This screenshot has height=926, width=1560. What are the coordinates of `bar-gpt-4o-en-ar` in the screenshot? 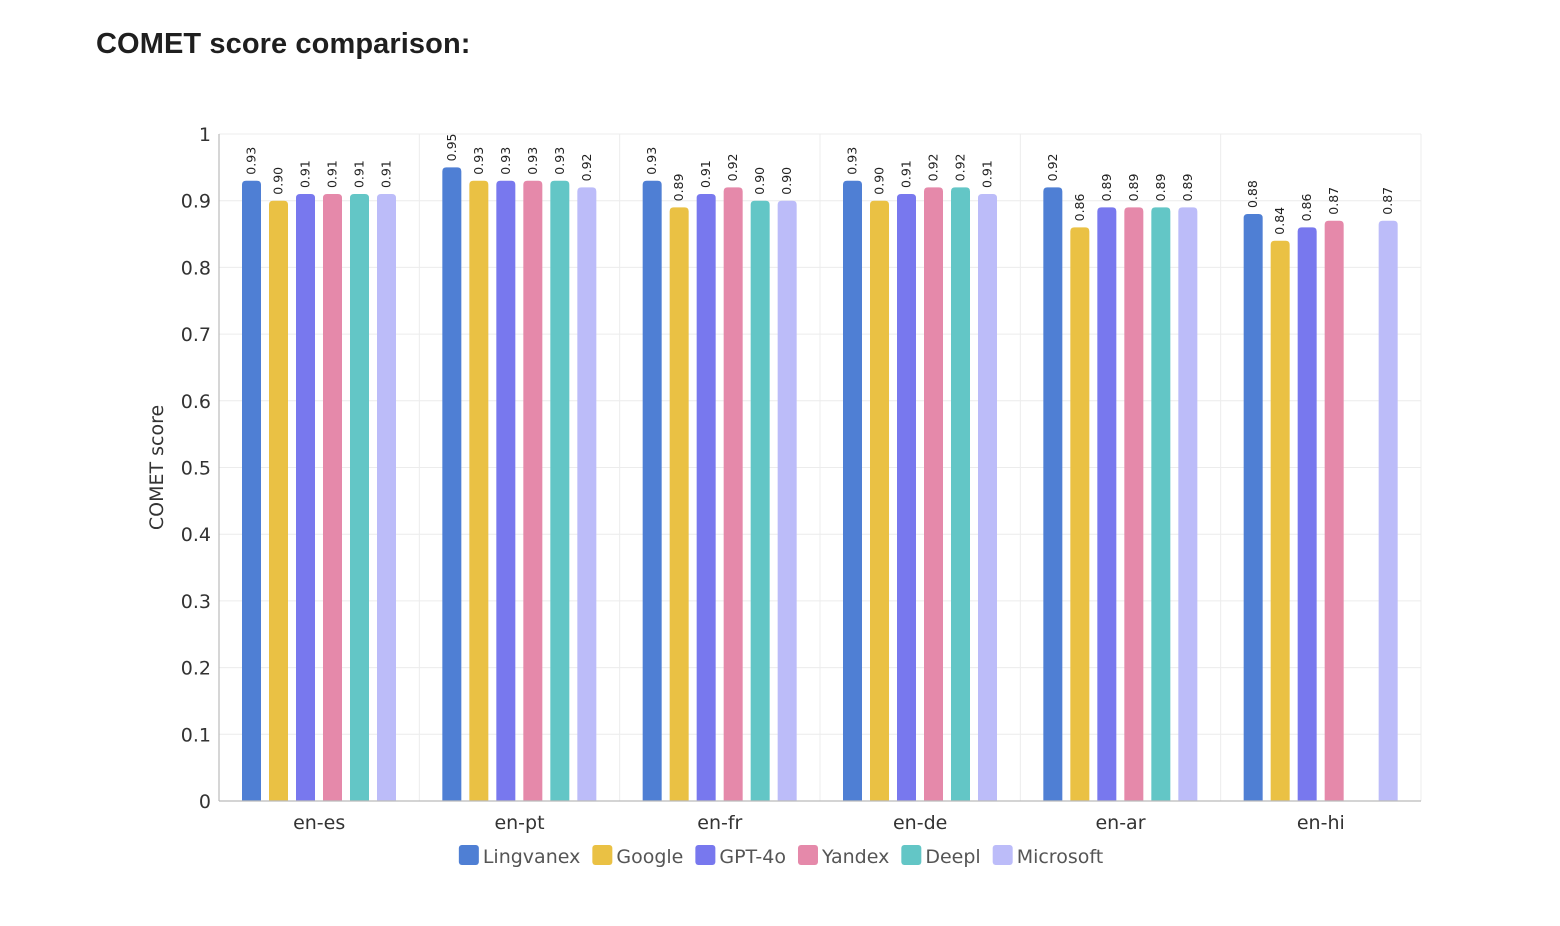 It's located at (1107, 504).